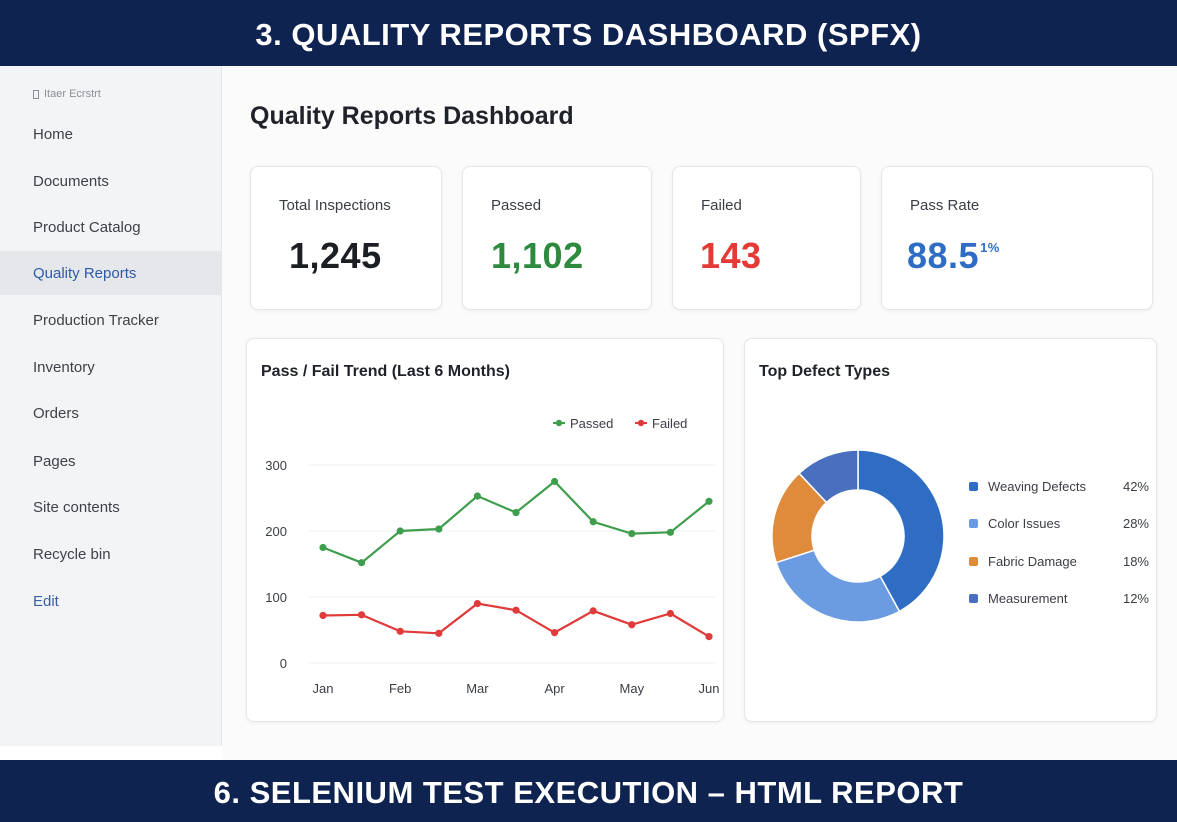 The height and width of the screenshot is (822, 1177). I want to click on y-tick-label: 200, so click(276, 531).